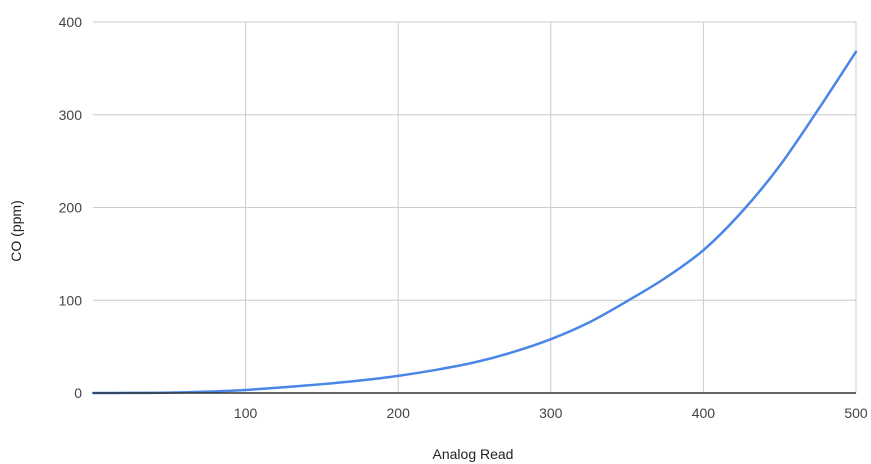  What do you see at coordinates (71, 115) in the screenshot?
I see `y-tick-label-300: 300` at bounding box center [71, 115].